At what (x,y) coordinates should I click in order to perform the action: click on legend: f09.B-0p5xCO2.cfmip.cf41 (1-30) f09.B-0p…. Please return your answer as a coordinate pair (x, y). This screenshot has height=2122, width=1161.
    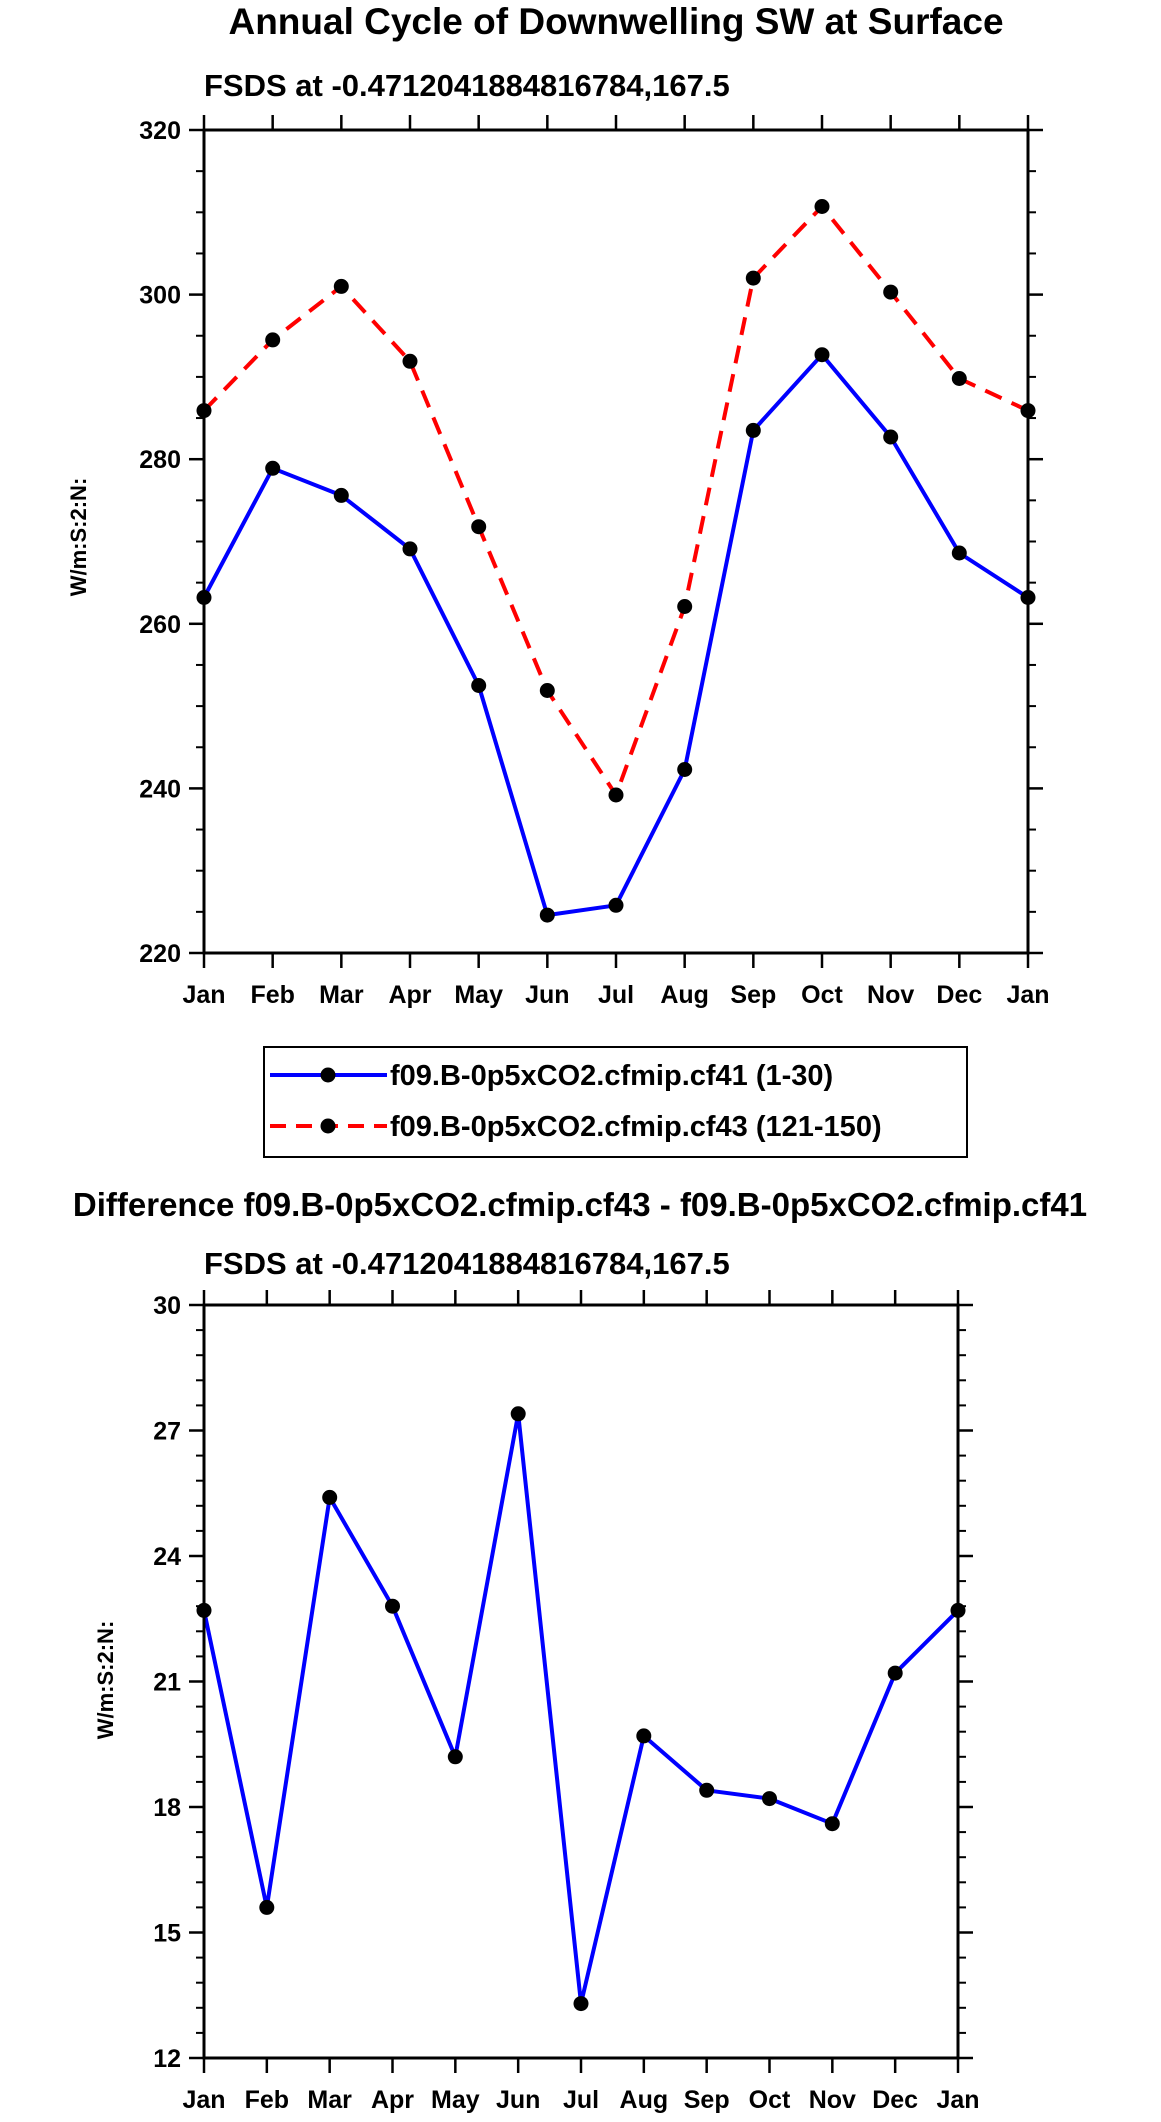
    Looking at the image, I should click on (615, 1102).